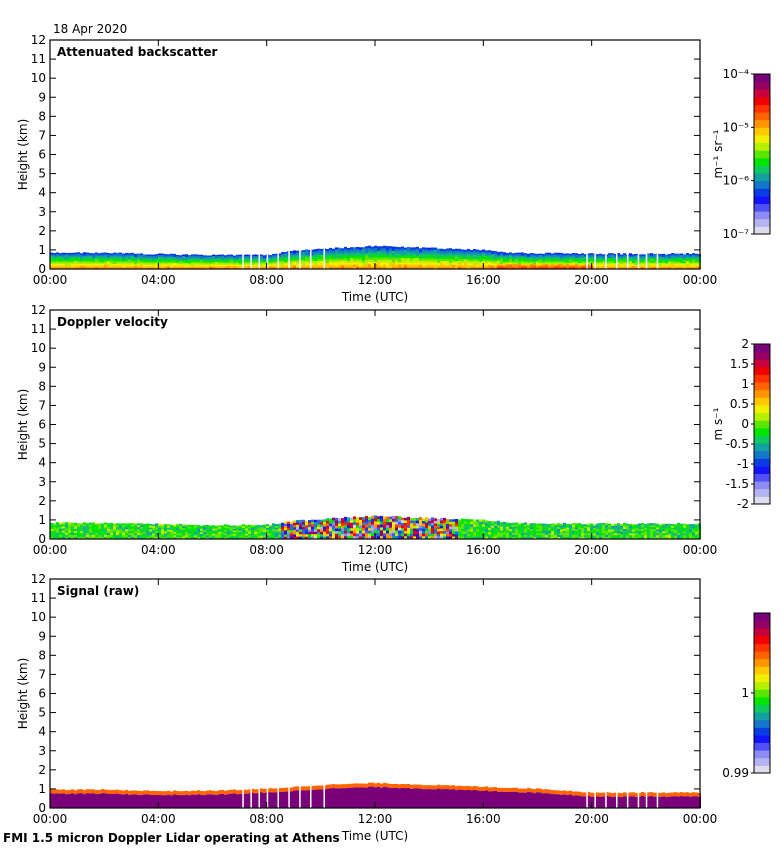 The width and height of the screenshot is (780, 850). I want to click on y-tick-label: 2, so click(42, 501).